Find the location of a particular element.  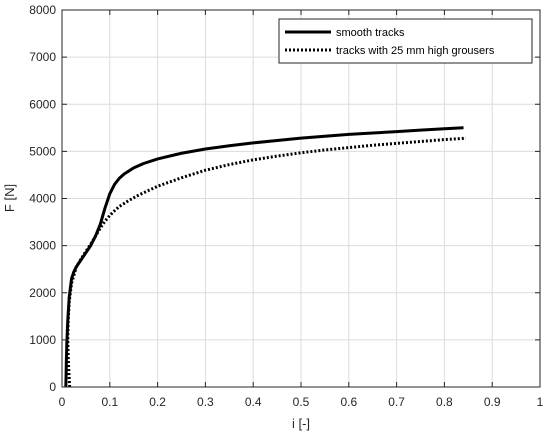

x-tick-label: 0.1 is located at coordinates (109, 402).